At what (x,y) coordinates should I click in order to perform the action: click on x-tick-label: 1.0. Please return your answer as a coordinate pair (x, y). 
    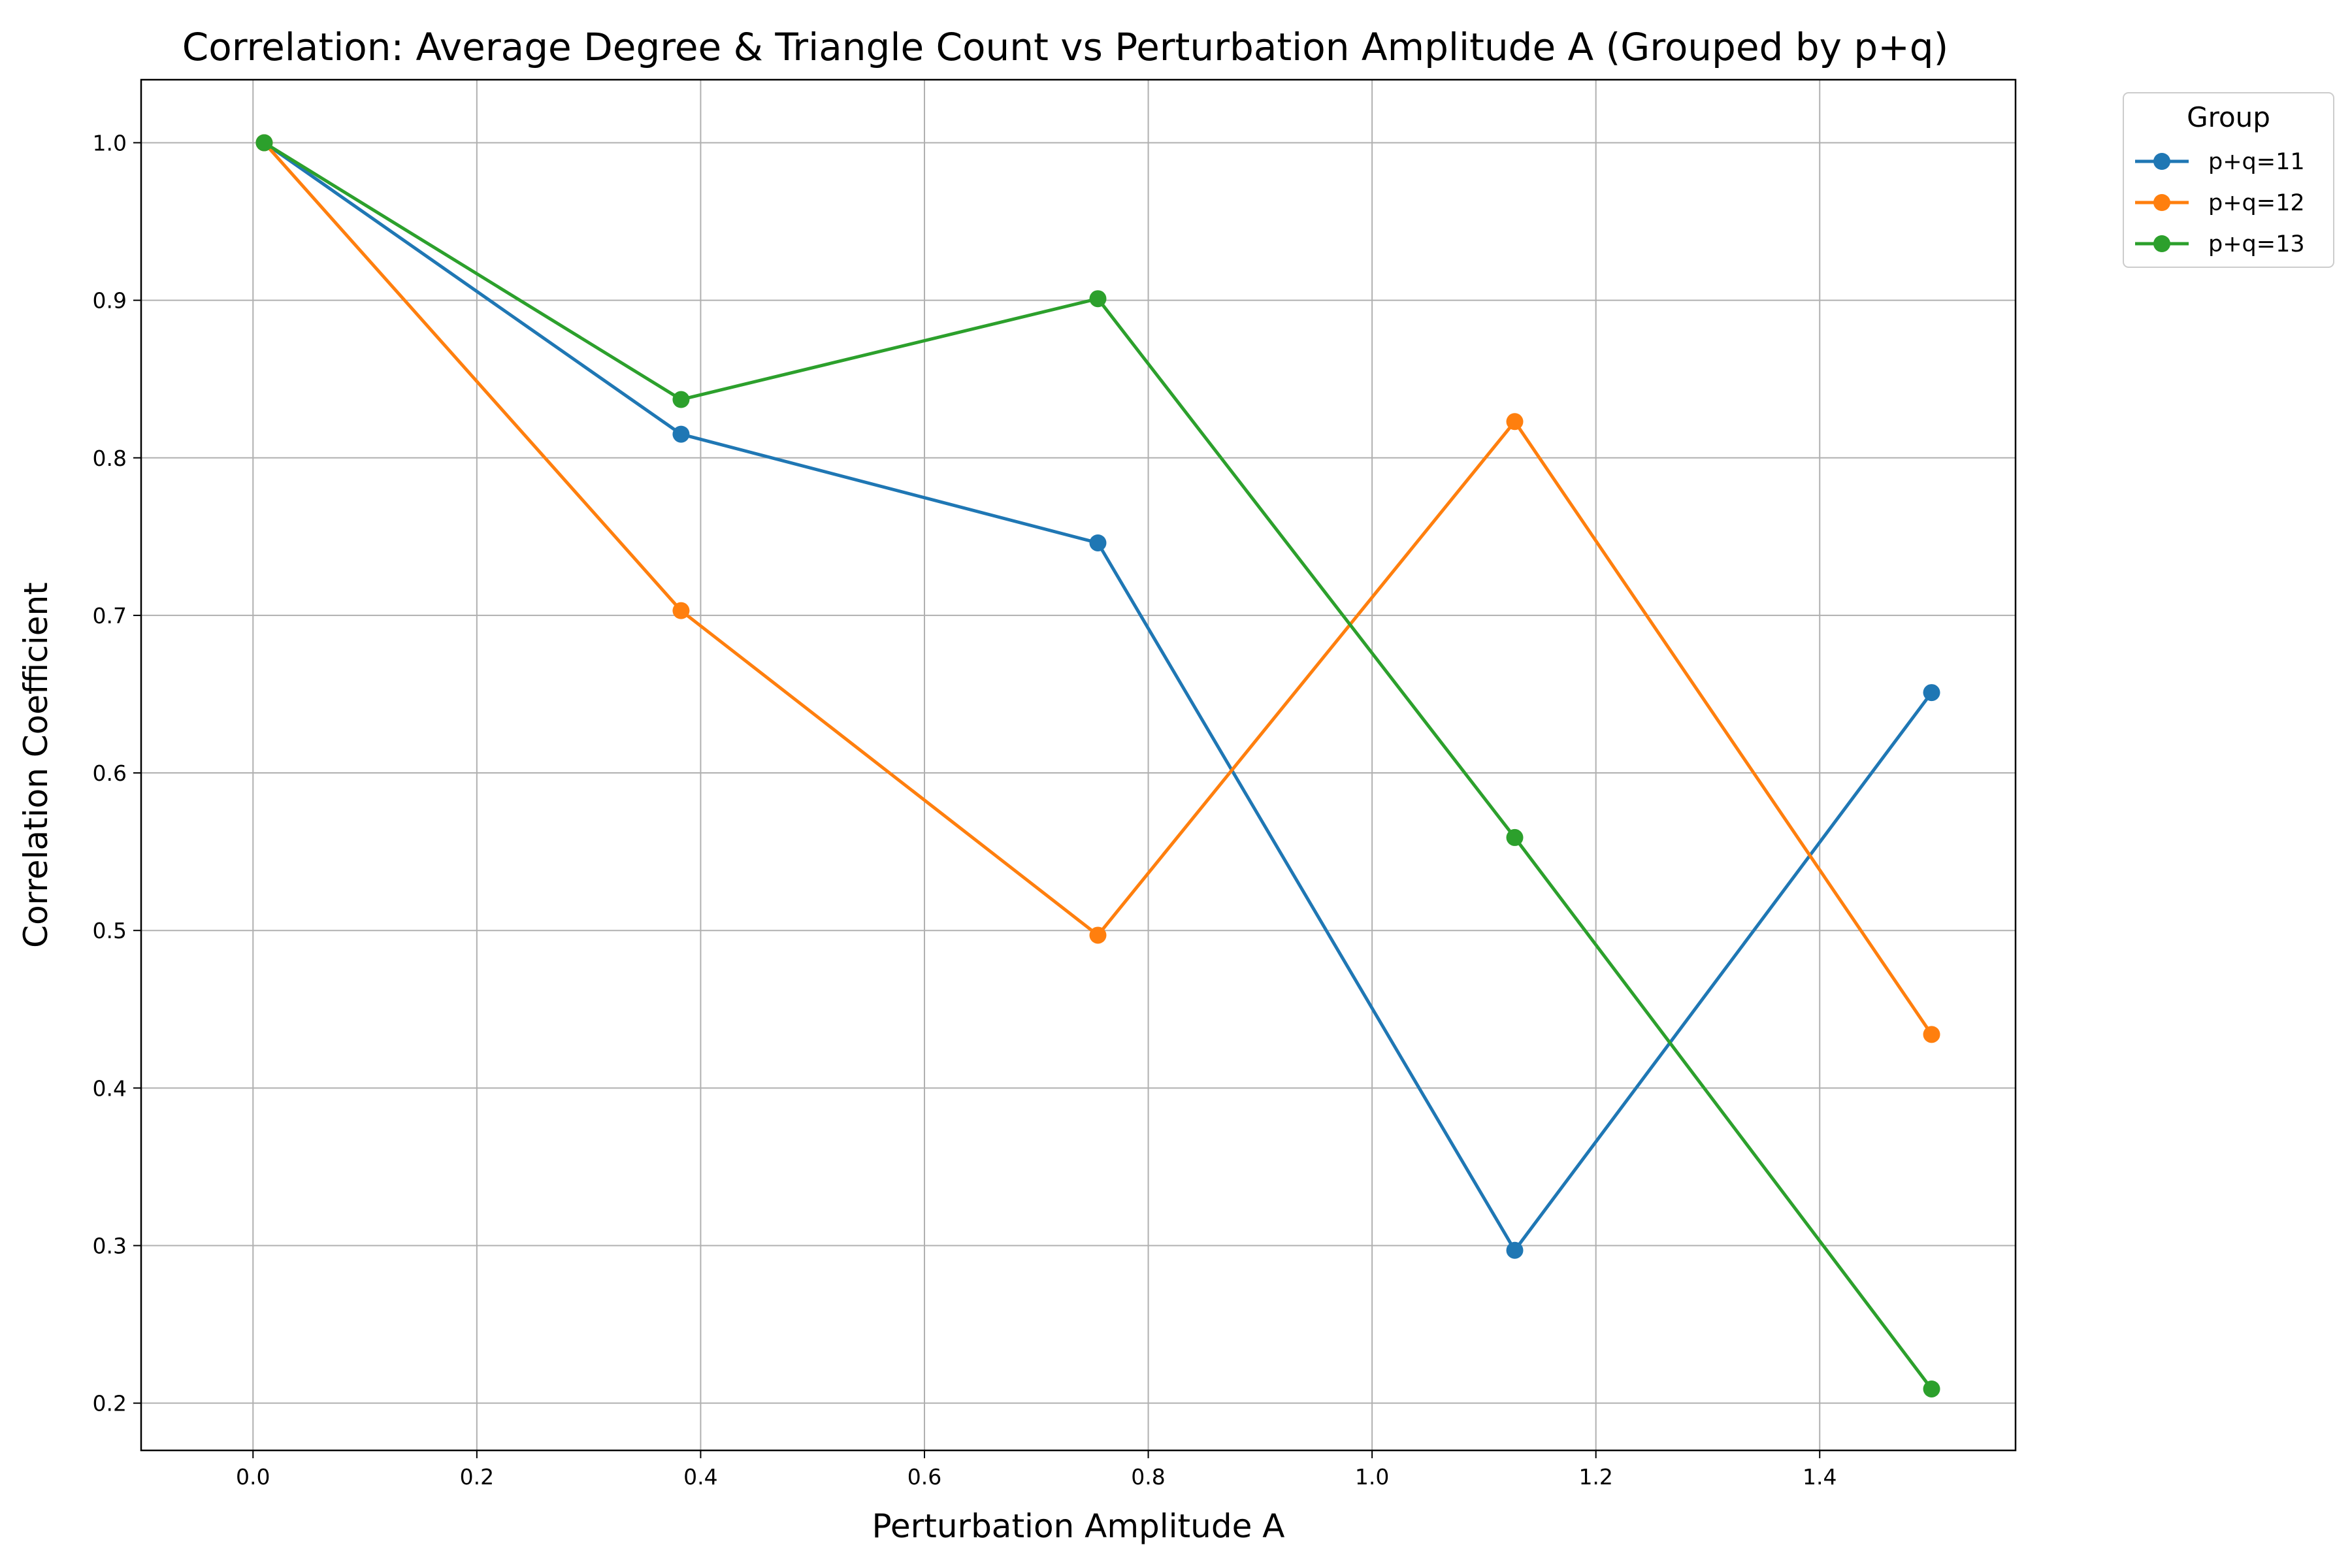
    Looking at the image, I should click on (1372, 1477).